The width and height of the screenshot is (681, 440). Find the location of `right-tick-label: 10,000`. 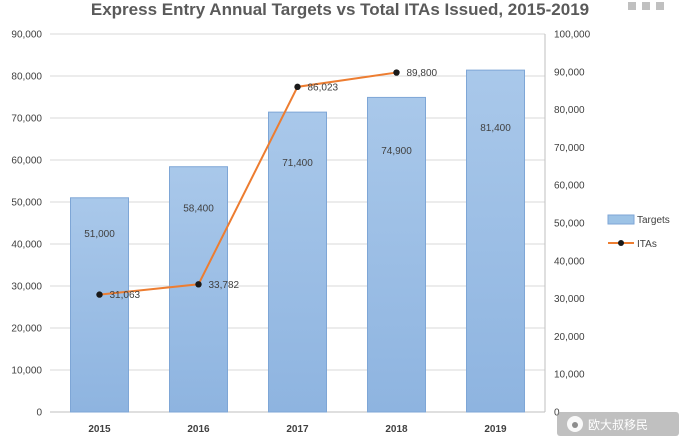

right-tick-label: 10,000 is located at coordinates (569, 375).